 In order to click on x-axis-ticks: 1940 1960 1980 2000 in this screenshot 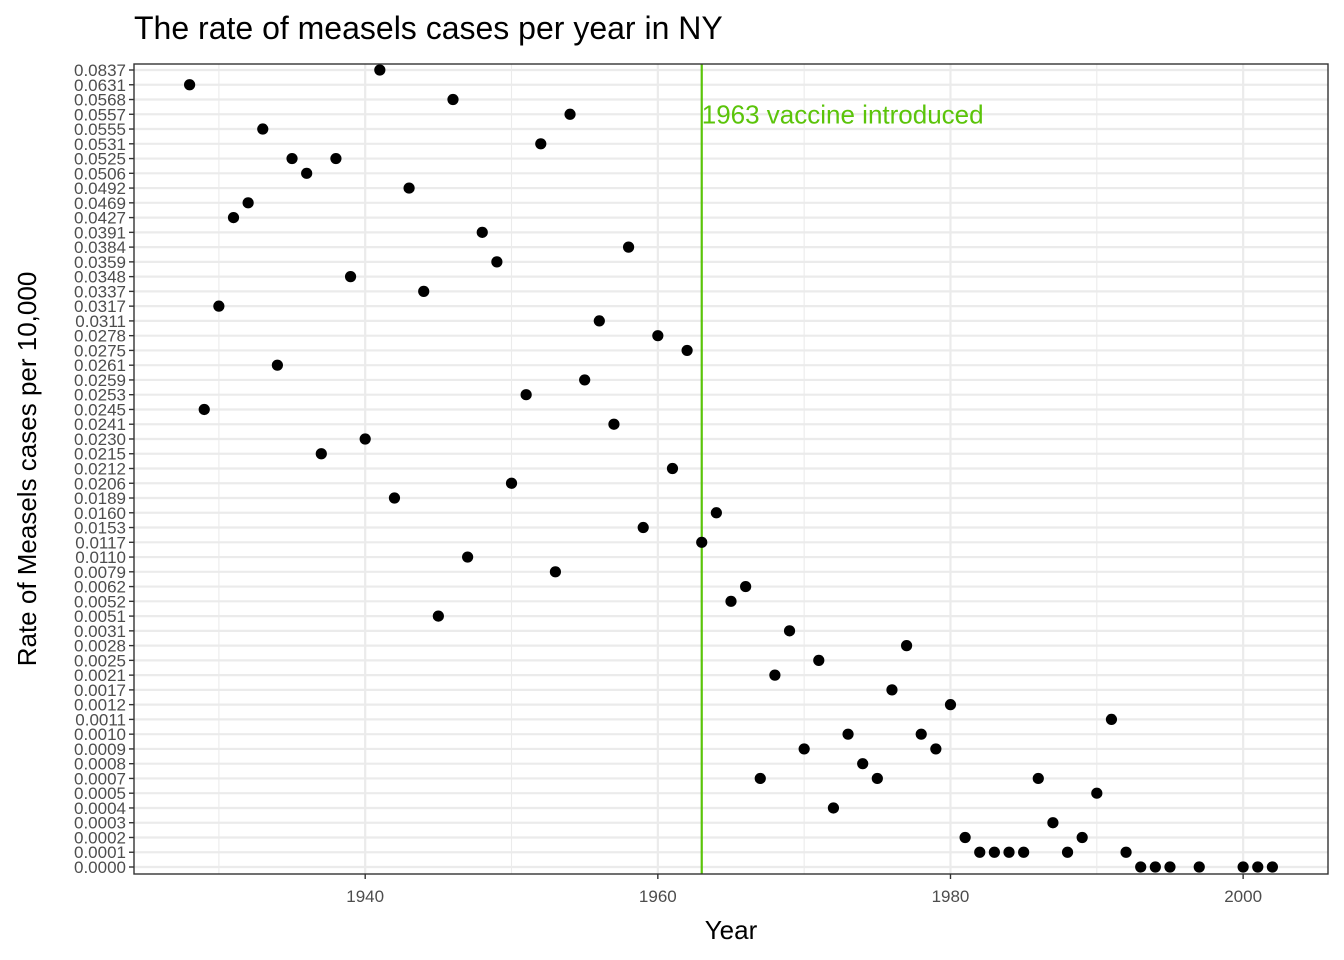, I will do `click(804, 890)`.